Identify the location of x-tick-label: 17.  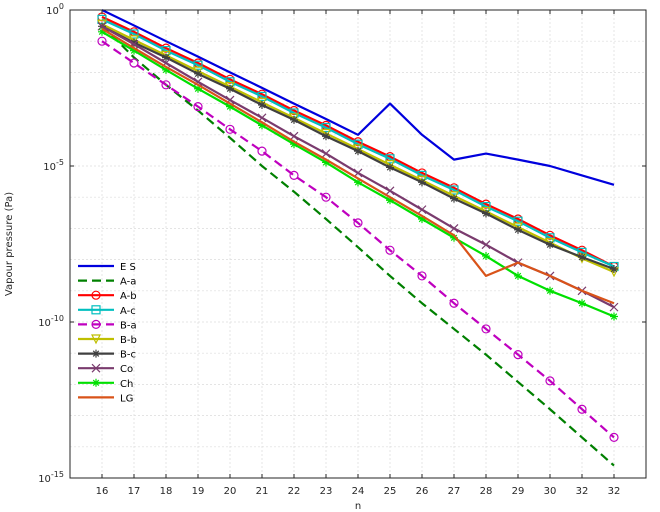
(134, 491).